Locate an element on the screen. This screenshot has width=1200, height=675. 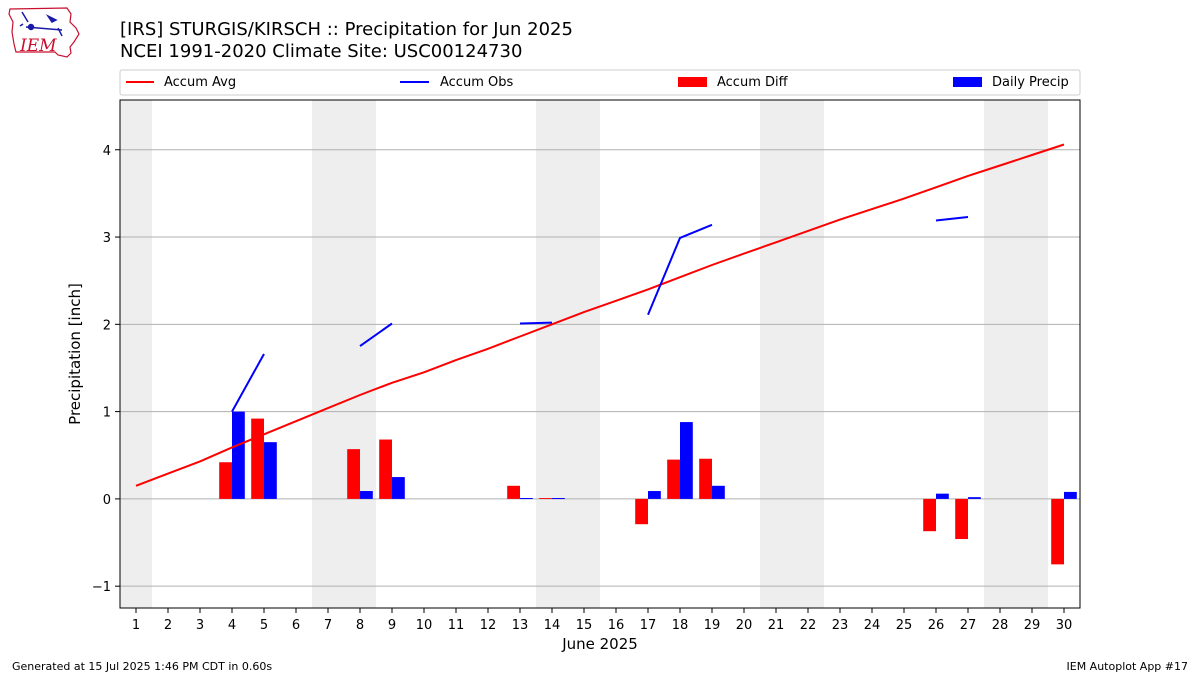
y-axis-label: Precipitation [inch] is located at coordinates (75, 354).